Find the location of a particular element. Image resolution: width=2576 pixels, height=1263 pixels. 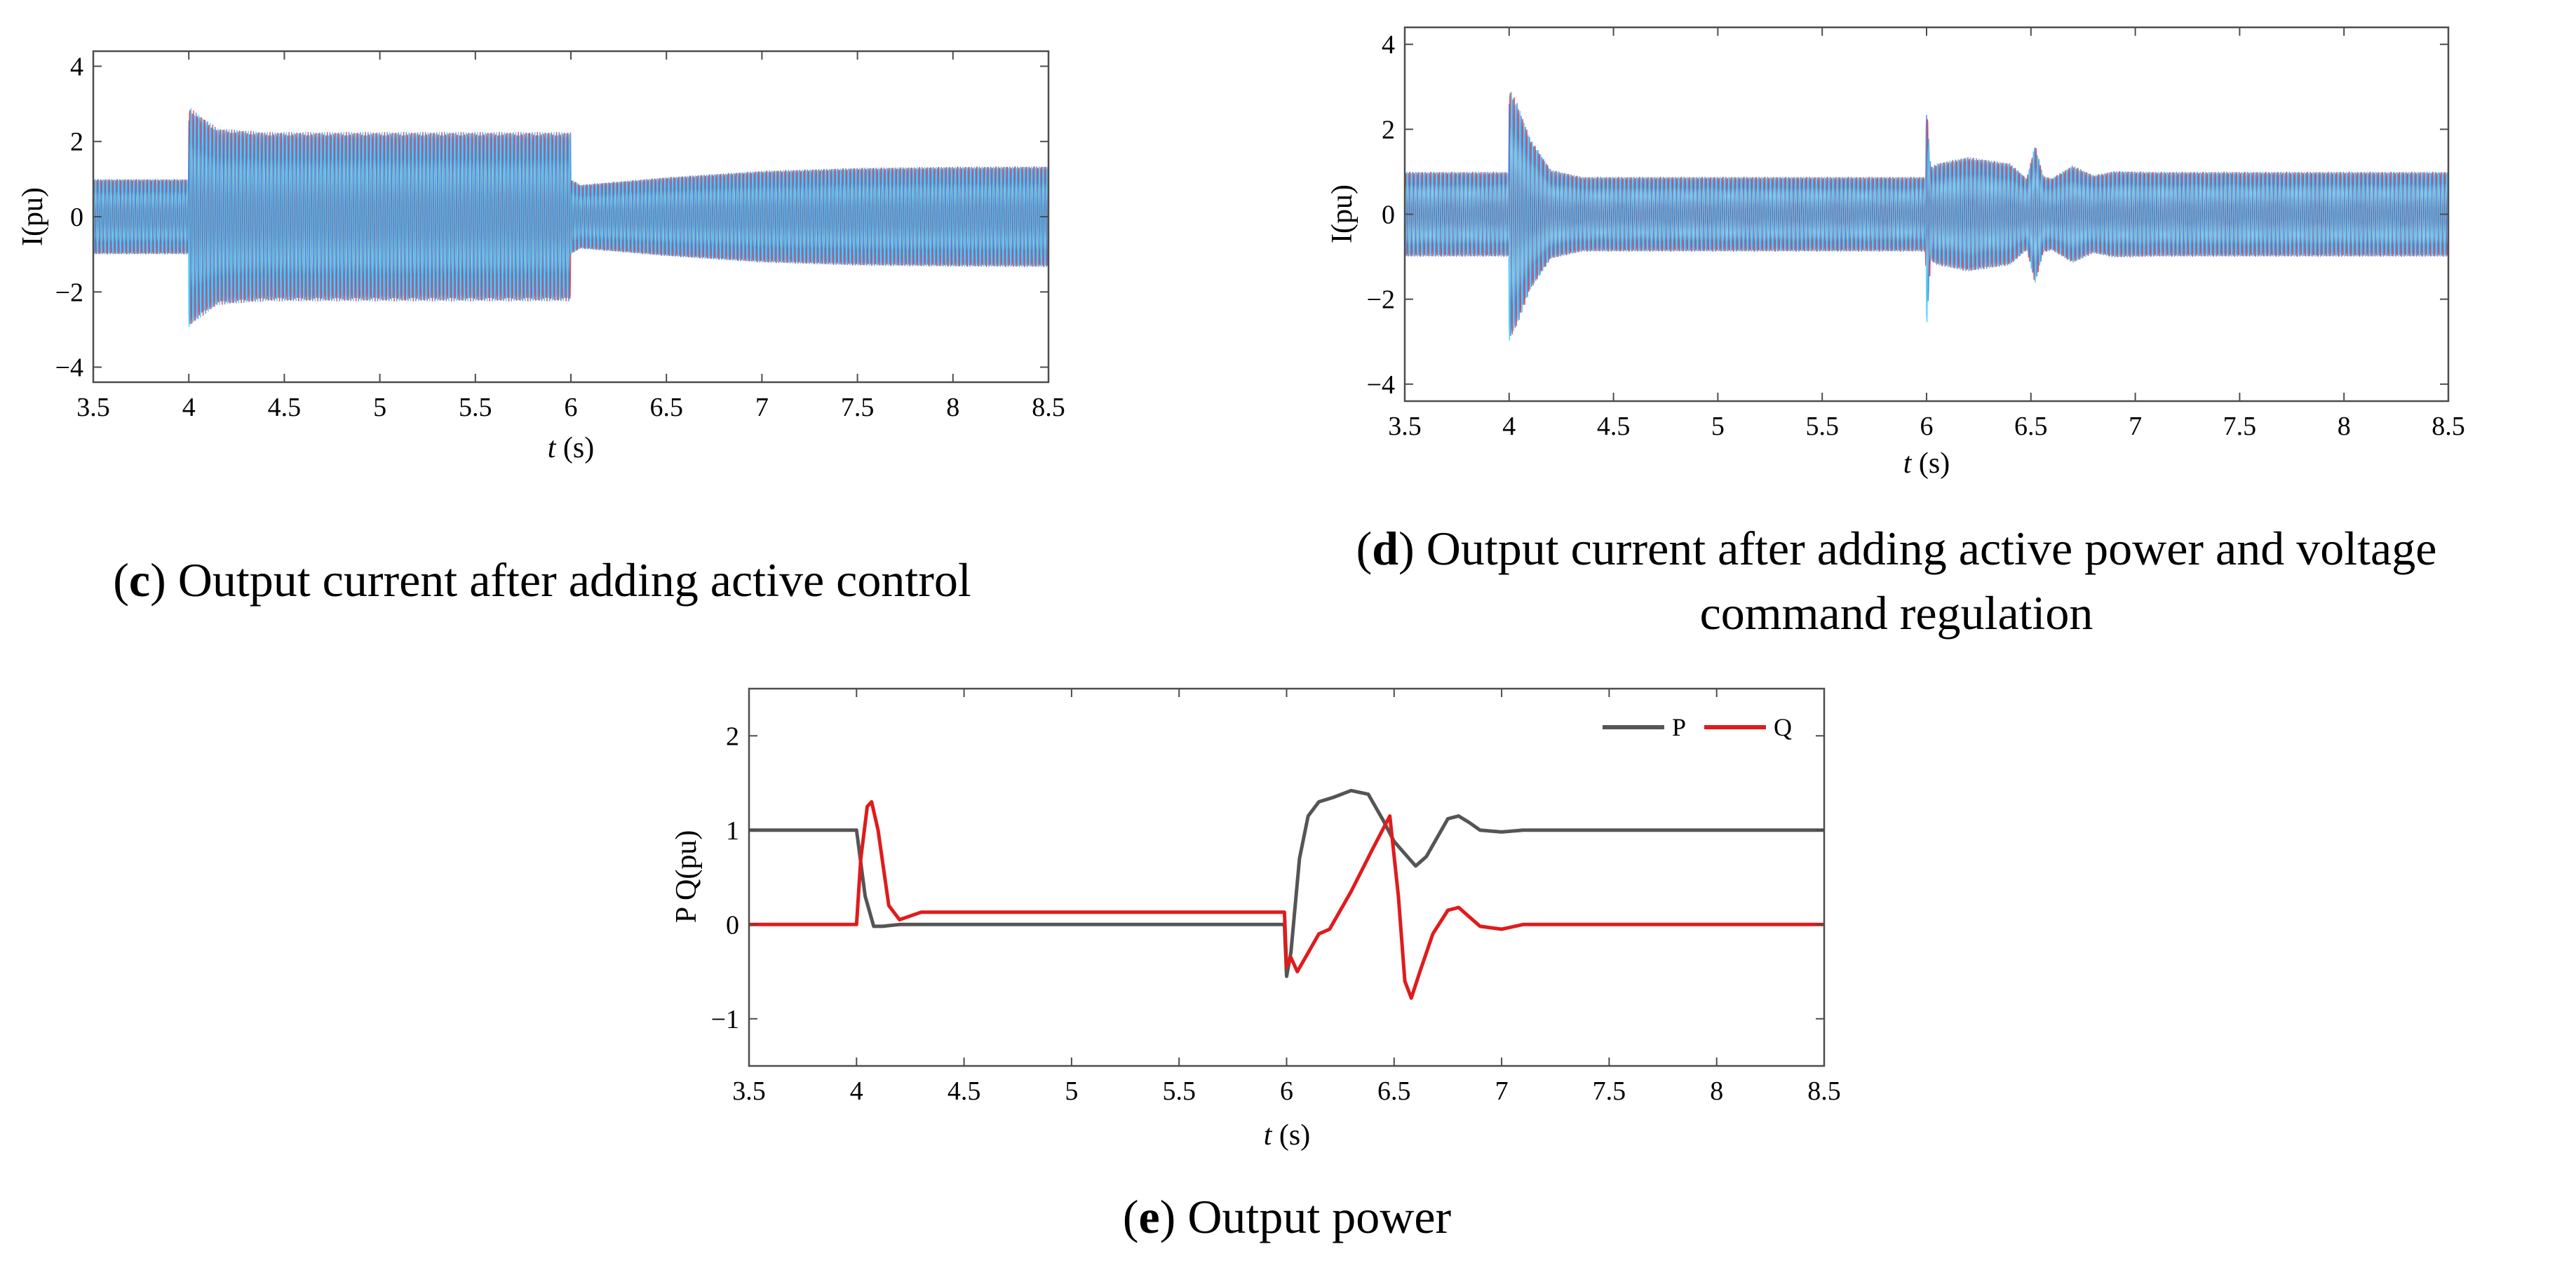

panel-c-plot-area: 3.5 4 4.5 5 5.5 6 6.5 7 7.5 8 8.5 −4 −2 0 2 4 is located at coordinates (560, 236).